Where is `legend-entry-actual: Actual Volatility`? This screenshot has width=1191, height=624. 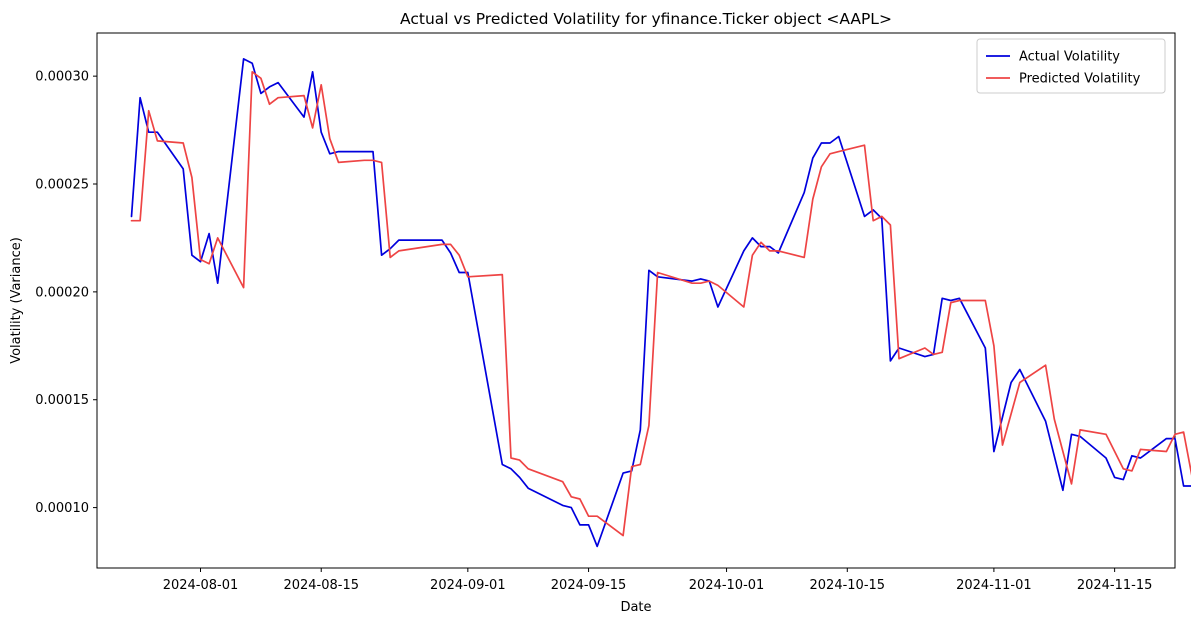 legend-entry-actual: Actual Volatility is located at coordinates (1053, 57).